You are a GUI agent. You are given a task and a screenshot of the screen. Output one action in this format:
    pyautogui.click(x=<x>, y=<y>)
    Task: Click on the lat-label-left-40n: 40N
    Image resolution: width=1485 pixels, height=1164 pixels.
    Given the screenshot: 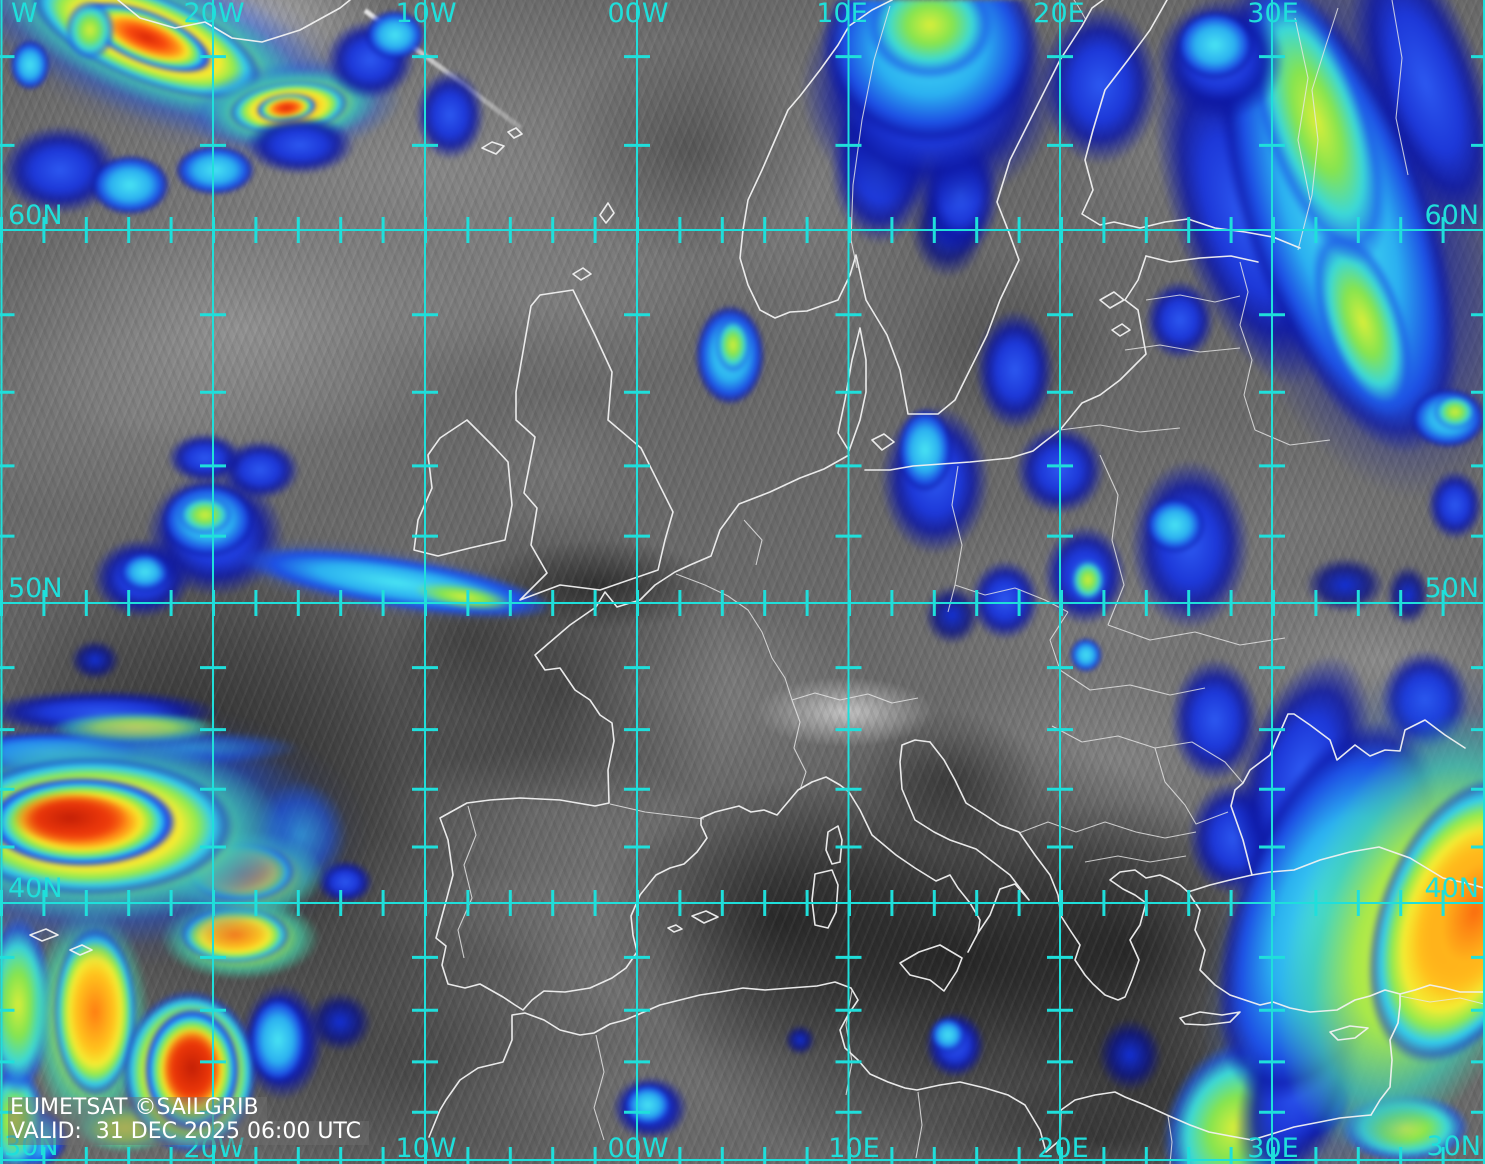 What is the action you would take?
    pyautogui.click(x=35, y=888)
    